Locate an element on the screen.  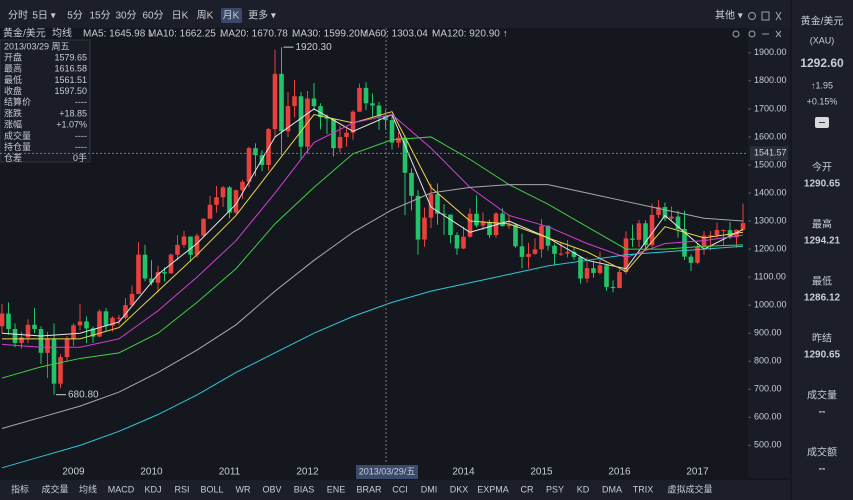
bottom-tabs-bar is located at coordinates (395, 490).